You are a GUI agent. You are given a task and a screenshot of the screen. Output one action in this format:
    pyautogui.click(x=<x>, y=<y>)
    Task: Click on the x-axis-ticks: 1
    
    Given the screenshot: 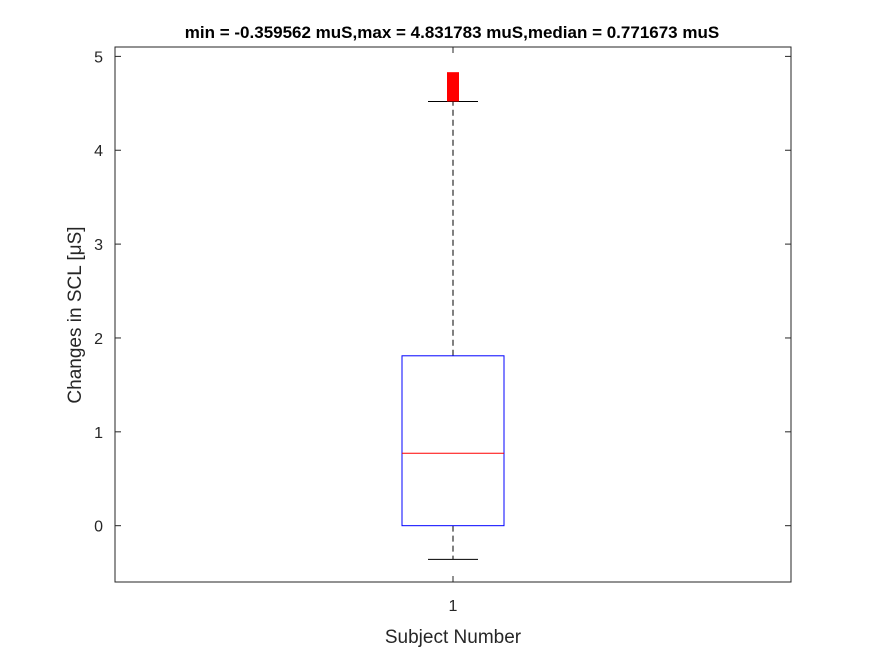 What is the action you would take?
    pyautogui.click(x=453, y=331)
    